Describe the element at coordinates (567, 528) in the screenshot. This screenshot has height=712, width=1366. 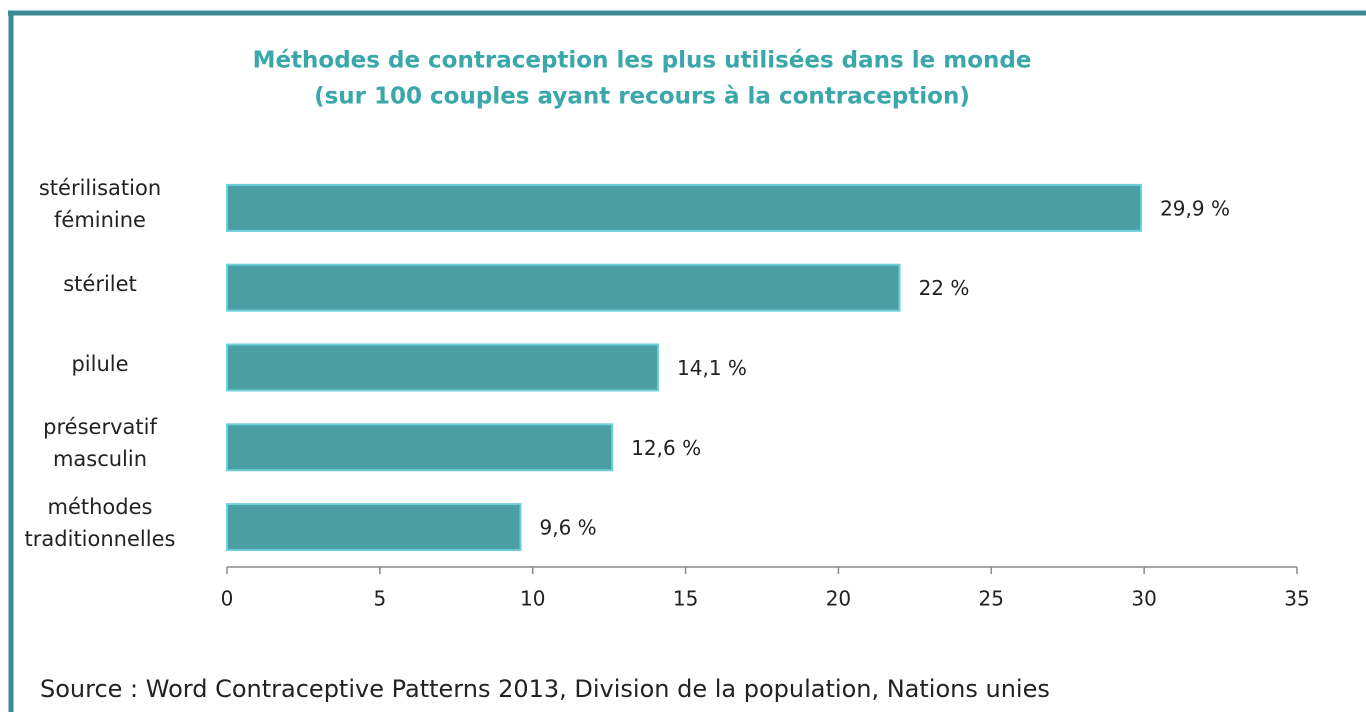
I see `value-label: 9,6 %` at that location.